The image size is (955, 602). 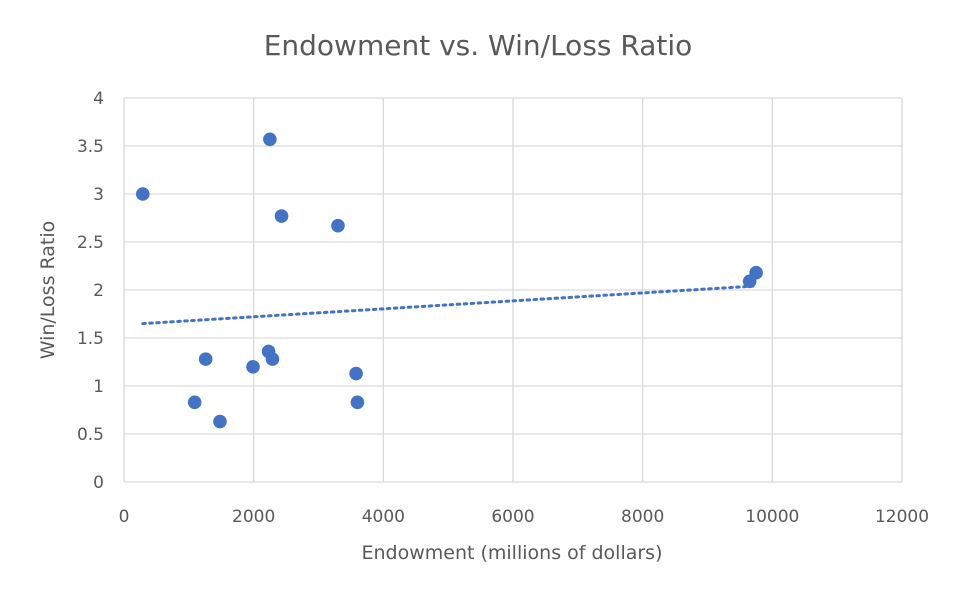 I want to click on y-tick-label: 3, so click(x=98, y=195).